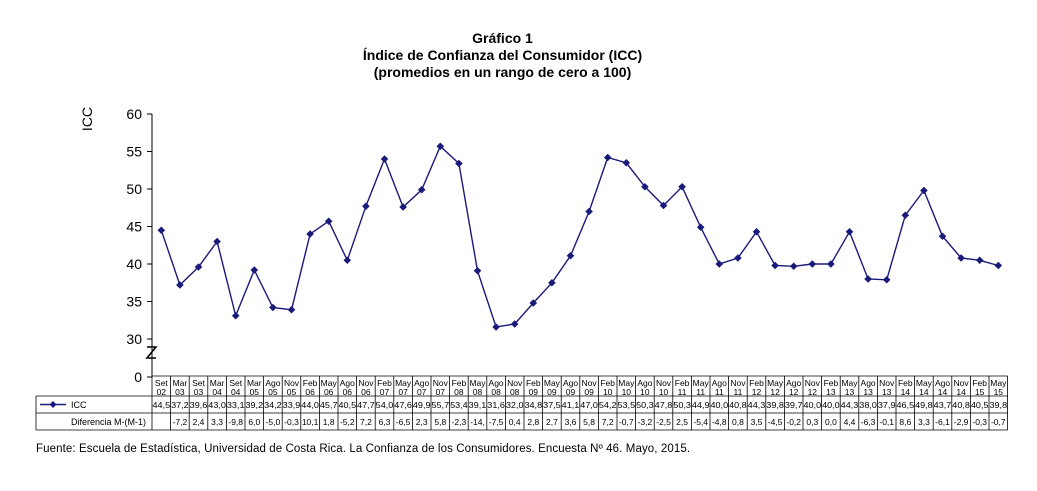  I want to click on data-label: 55,7, so click(441, 405).